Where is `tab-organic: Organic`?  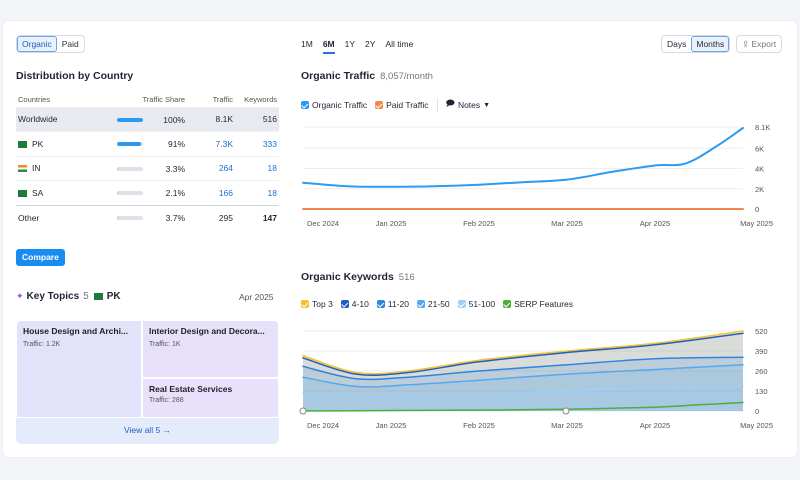 tab-organic: Organic is located at coordinates (37, 44).